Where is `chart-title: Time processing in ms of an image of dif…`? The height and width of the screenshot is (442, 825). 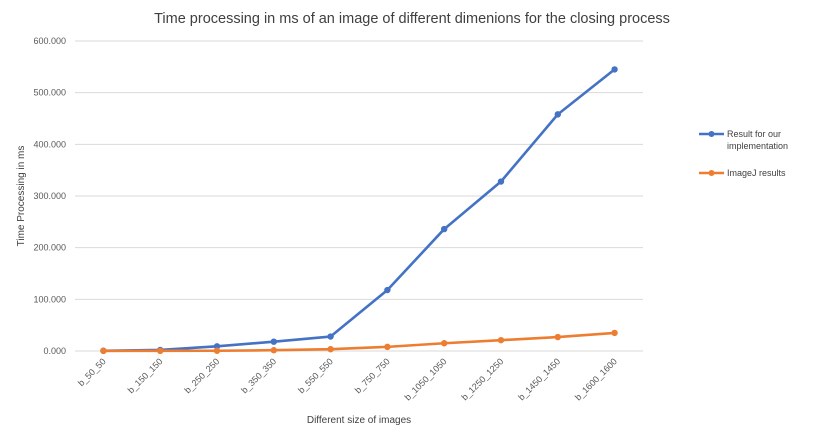 chart-title: Time processing in ms of an image of dif… is located at coordinates (412, 19).